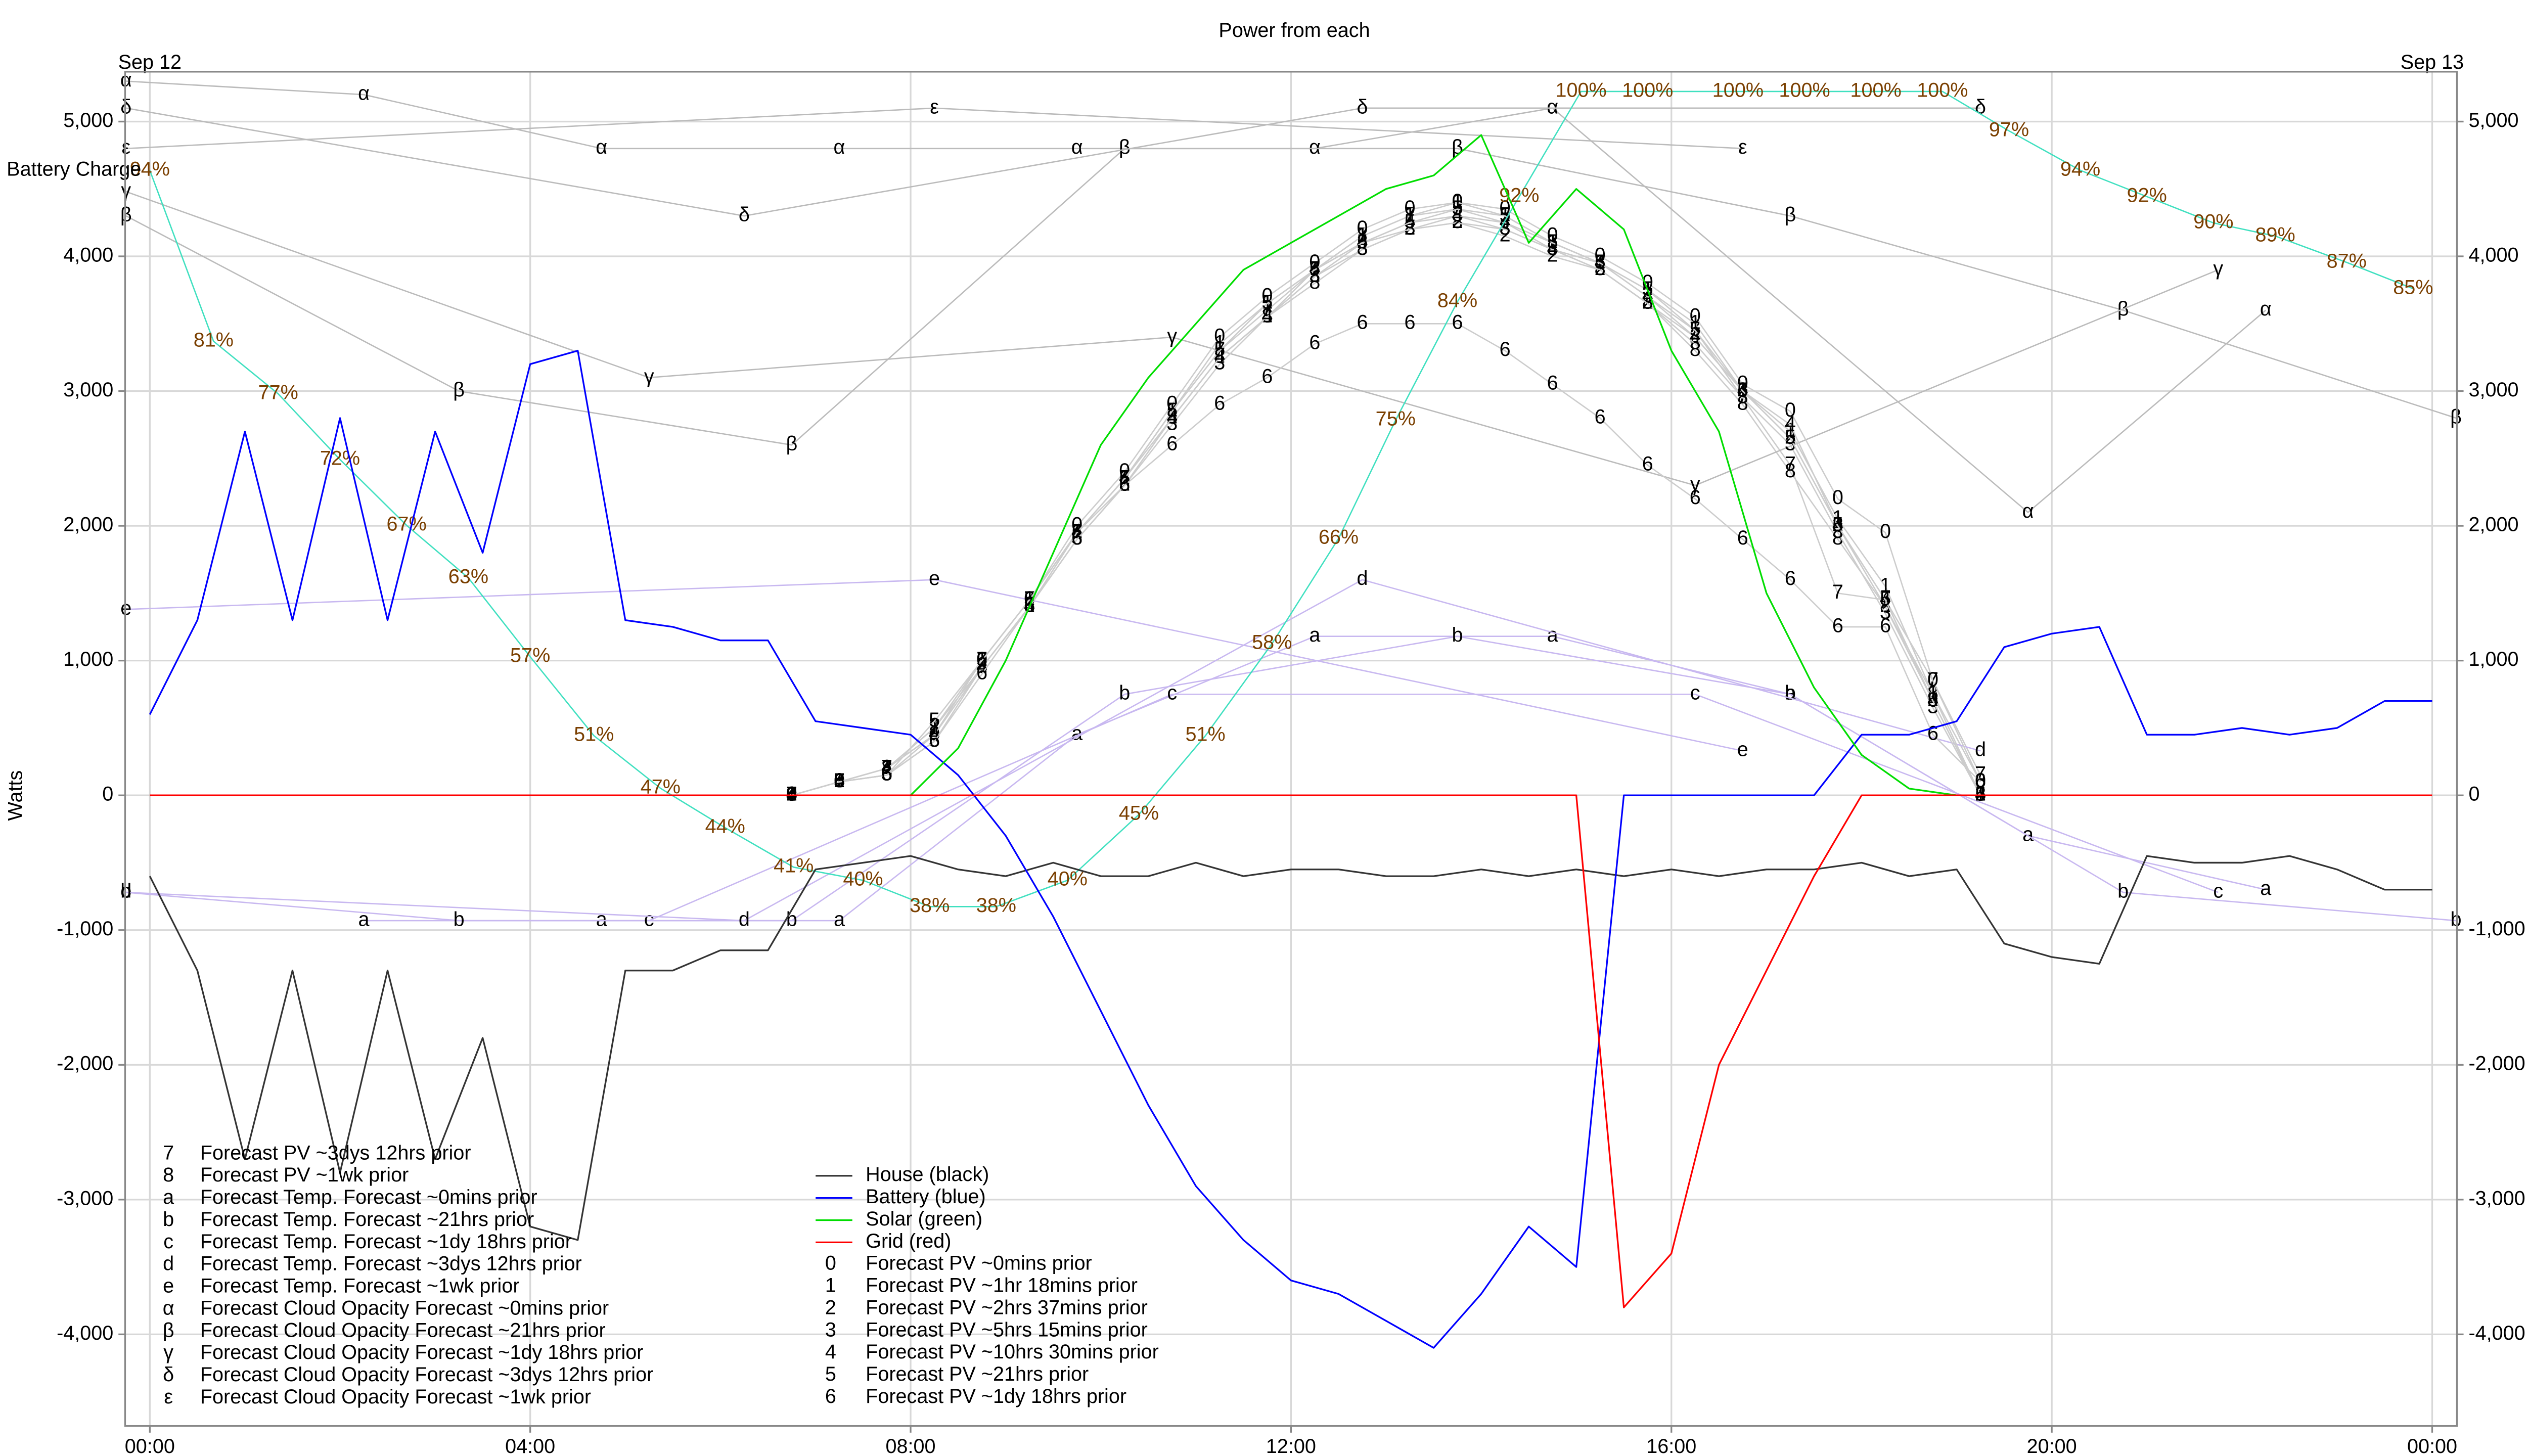 Image resolution: width=2528 pixels, height=1456 pixels. I want to click on y-tick-label: -1,000, so click(85, 929).